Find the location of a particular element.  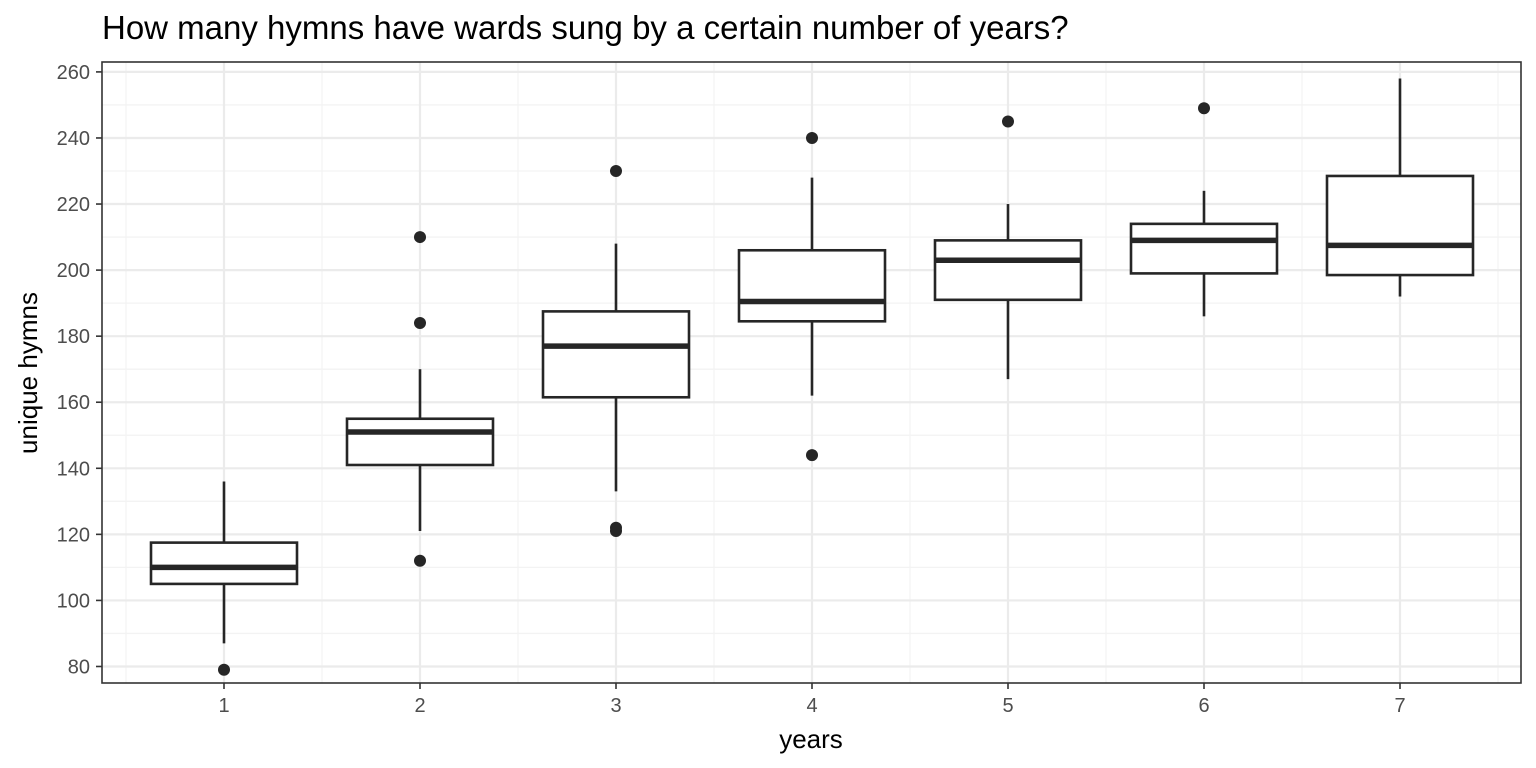

y-tick-label: 100 is located at coordinates (73, 601).